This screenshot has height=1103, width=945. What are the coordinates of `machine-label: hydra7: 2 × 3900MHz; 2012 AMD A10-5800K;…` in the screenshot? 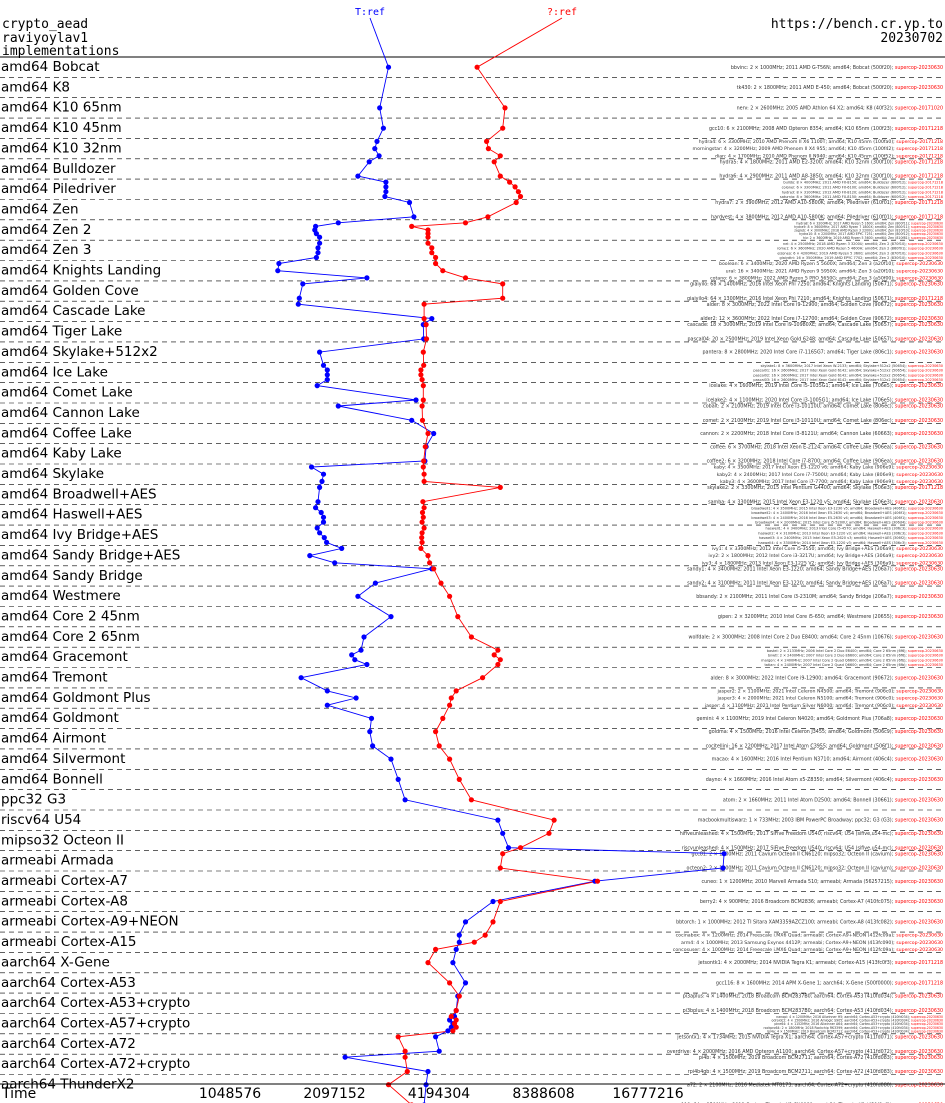 It's located at (829, 203).